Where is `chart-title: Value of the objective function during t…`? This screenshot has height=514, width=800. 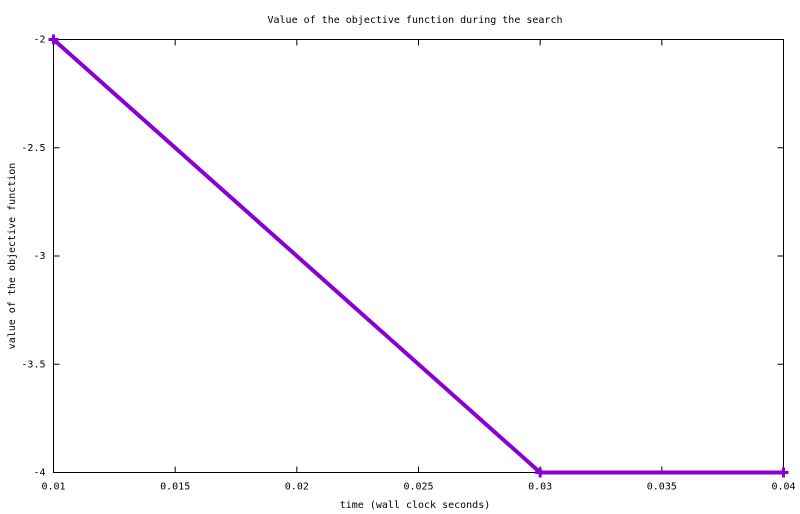 chart-title: Value of the objective function during t… is located at coordinates (414, 20).